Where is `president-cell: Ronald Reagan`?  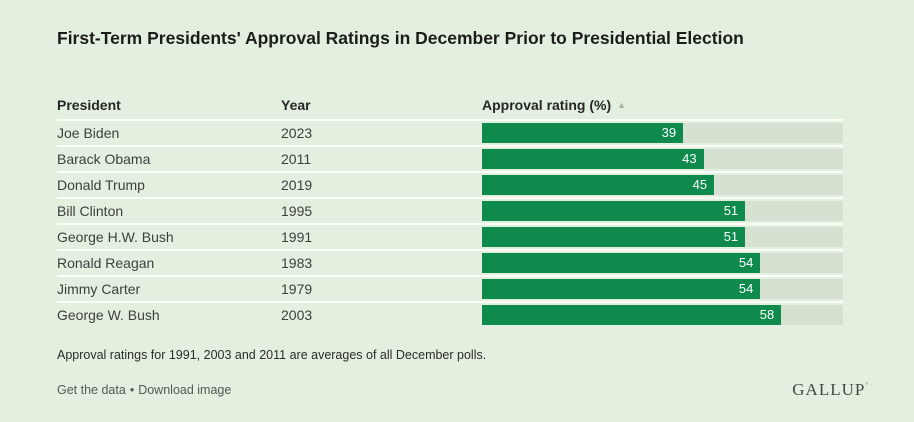 president-cell: Ronald Reagan is located at coordinates (106, 263).